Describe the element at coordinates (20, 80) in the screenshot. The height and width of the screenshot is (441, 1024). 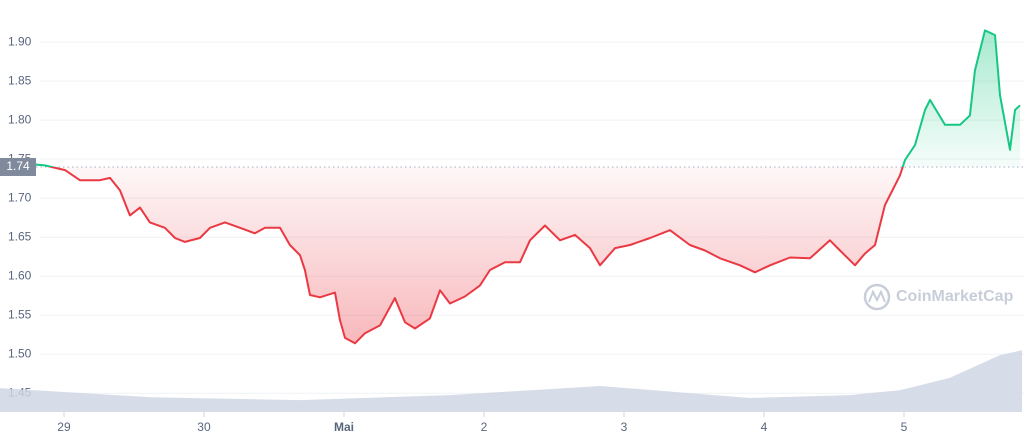
I see `y-tick-label: 1.85` at that location.